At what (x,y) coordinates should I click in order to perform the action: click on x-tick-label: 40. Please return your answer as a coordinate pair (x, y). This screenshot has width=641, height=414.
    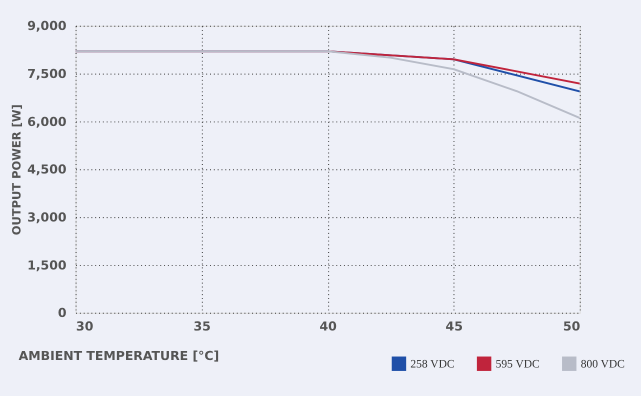
    Looking at the image, I should click on (329, 326).